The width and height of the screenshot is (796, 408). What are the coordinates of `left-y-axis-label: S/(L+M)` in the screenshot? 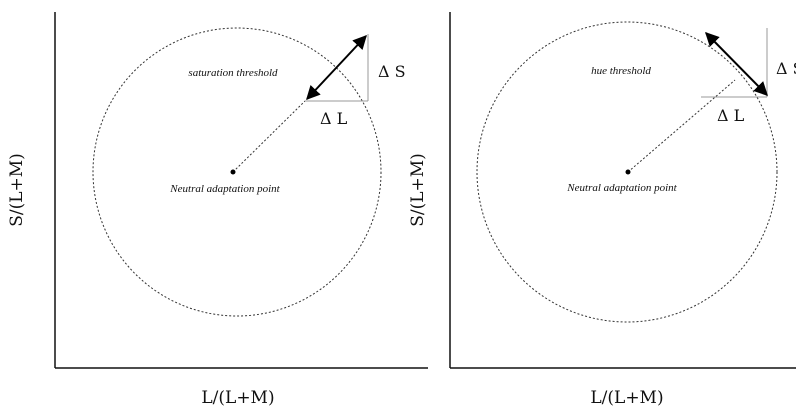 It's located at (17, 190).